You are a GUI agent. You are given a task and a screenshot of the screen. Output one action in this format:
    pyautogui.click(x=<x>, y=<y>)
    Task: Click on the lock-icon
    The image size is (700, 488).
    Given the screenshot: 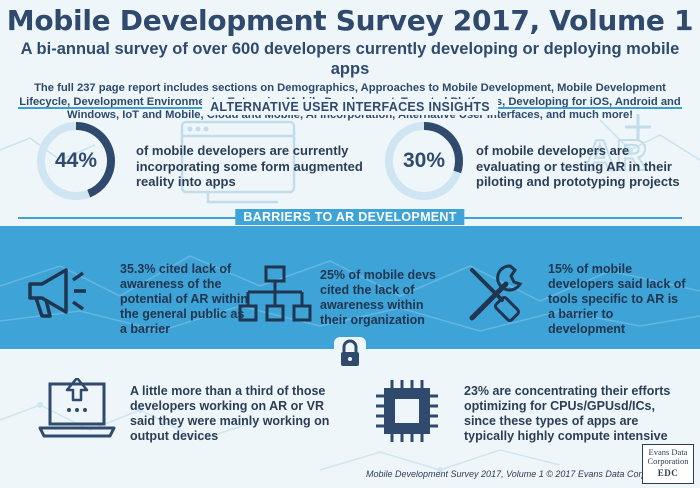 What is the action you would take?
    pyautogui.click(x=350, y=352)
    